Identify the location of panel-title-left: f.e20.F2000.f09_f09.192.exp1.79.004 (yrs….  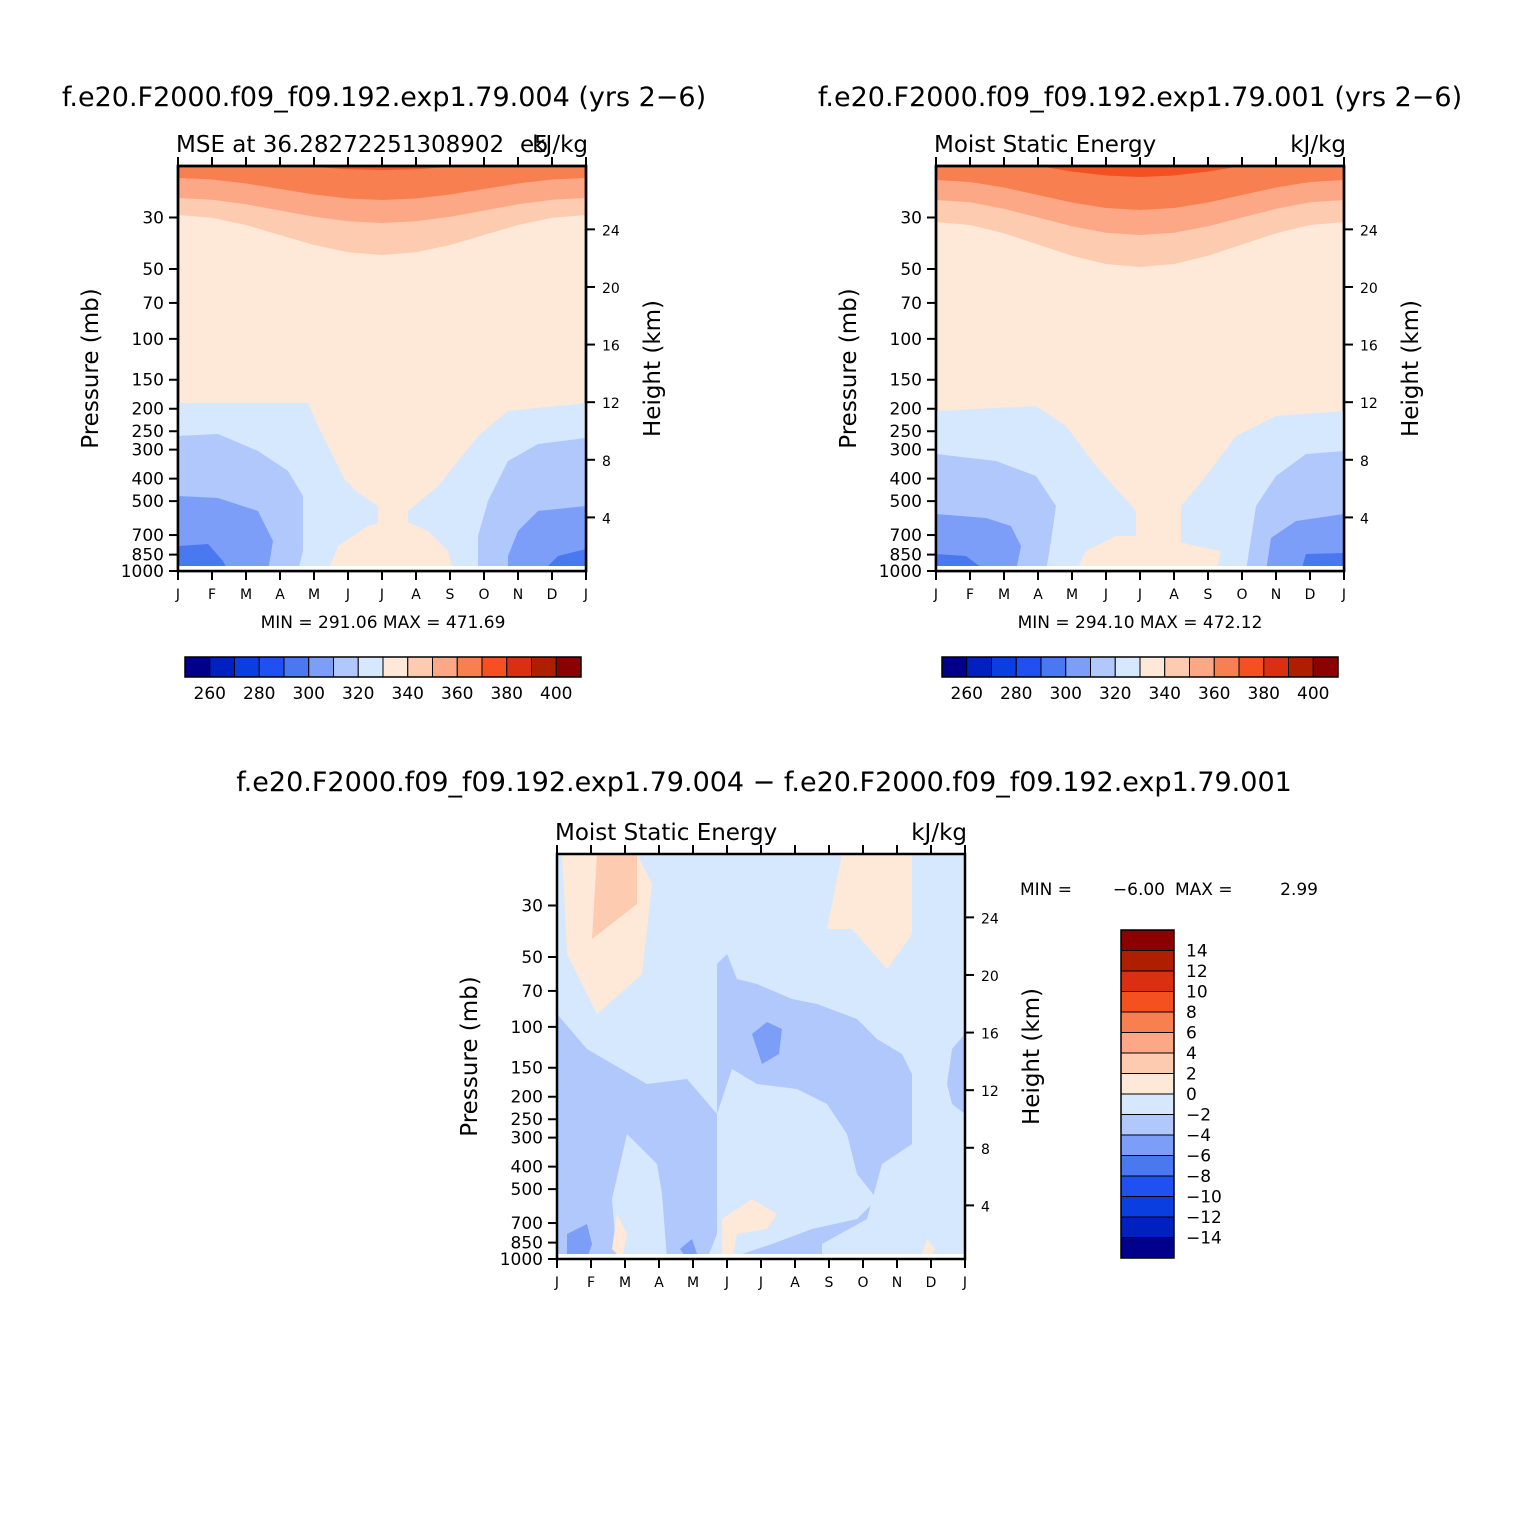
(384, 97).